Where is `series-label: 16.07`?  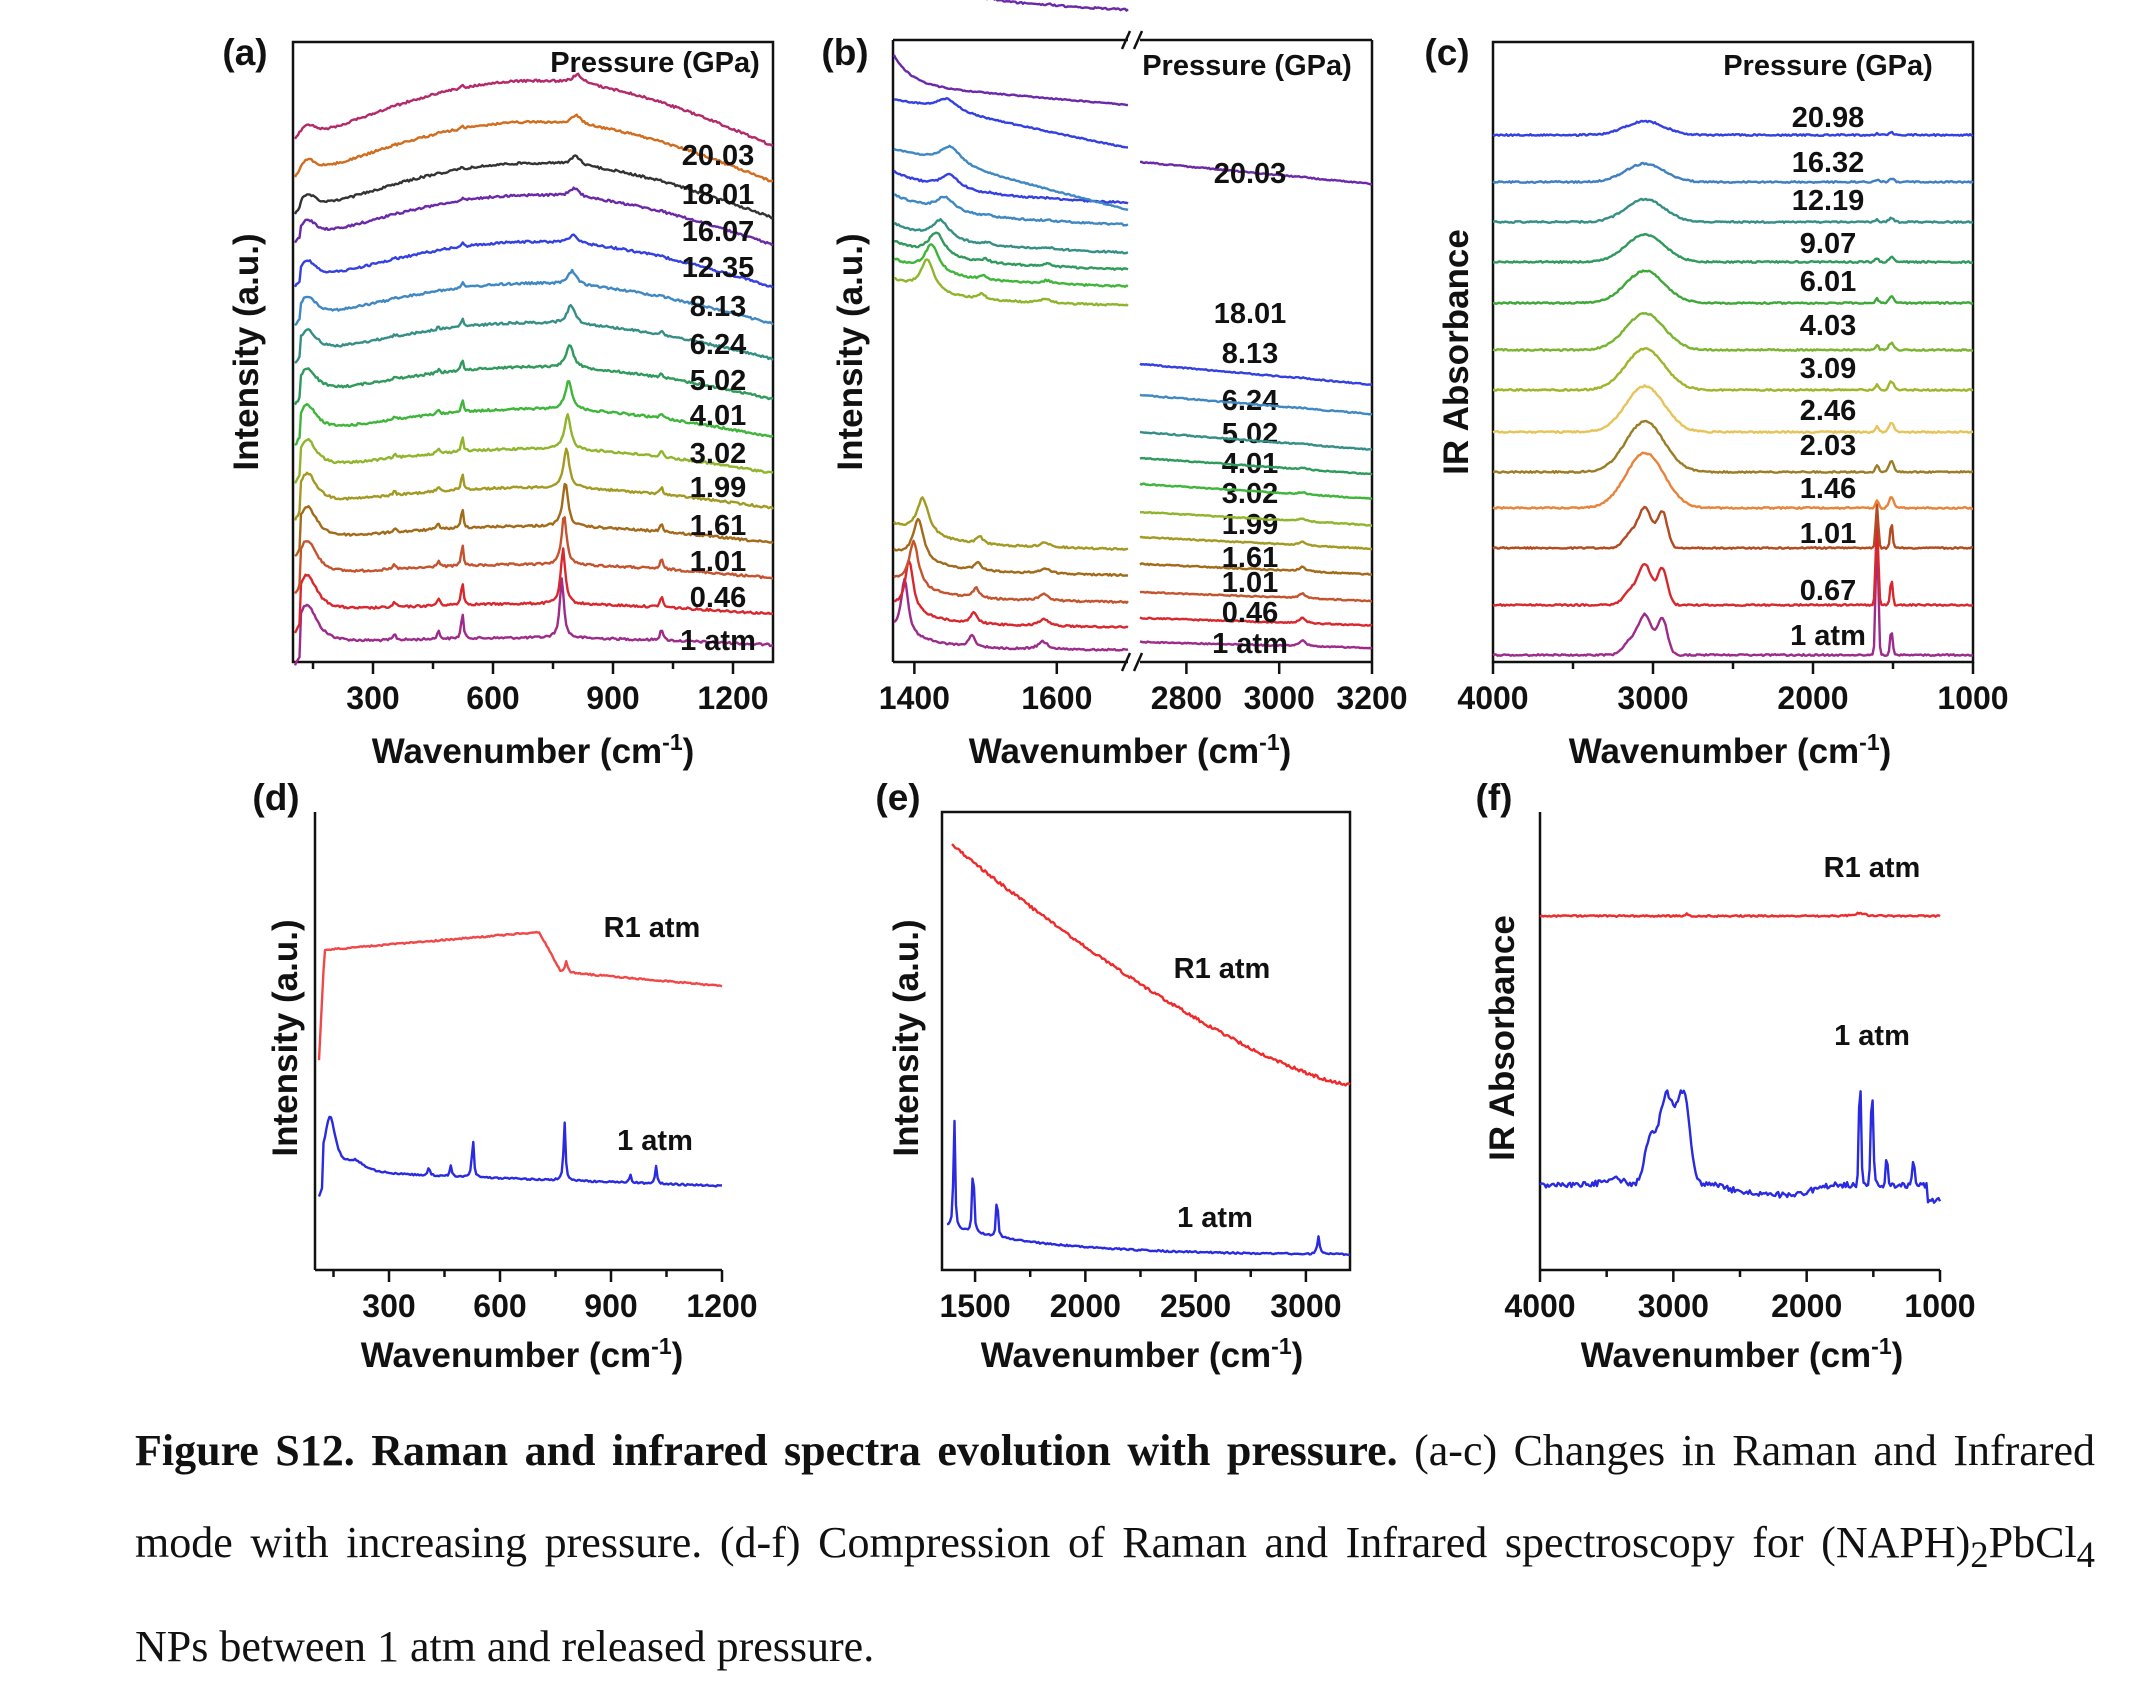 series-label: 16.07 is located at coordinates (718, 232).